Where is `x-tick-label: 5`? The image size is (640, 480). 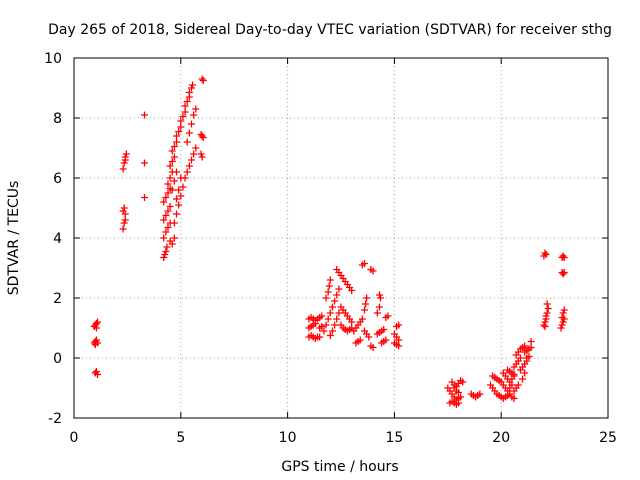 x-tick-label: 5 is located at coordinates (180, 438).